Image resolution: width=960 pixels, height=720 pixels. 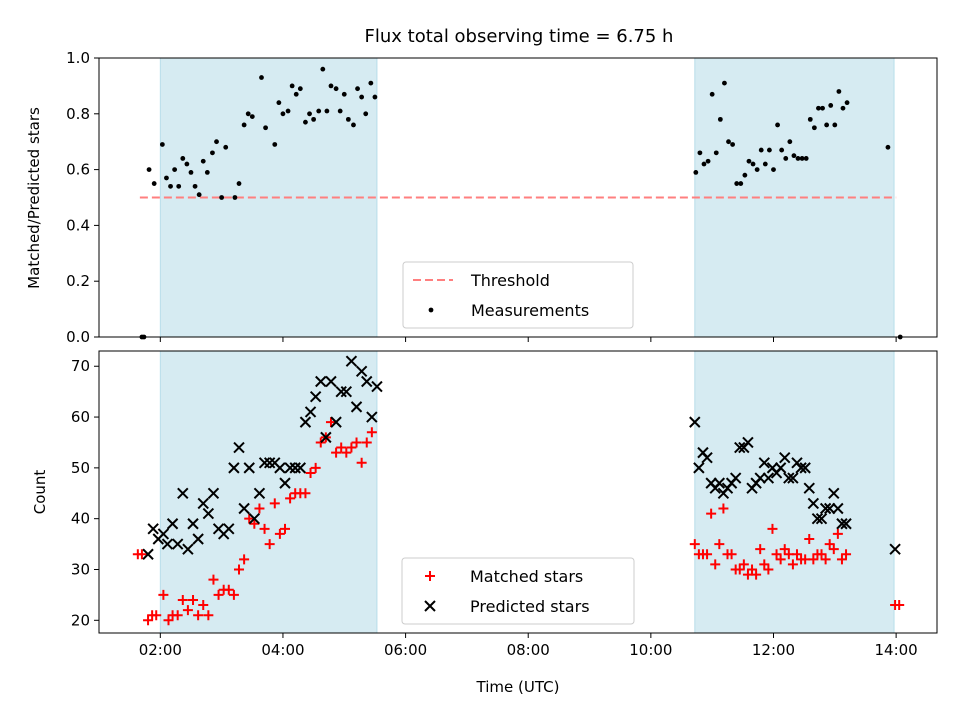 What do you see at coordinates (80, 569) in the screenshot?
I see `y-tick-label: 30` at bounding box center [80, 569].